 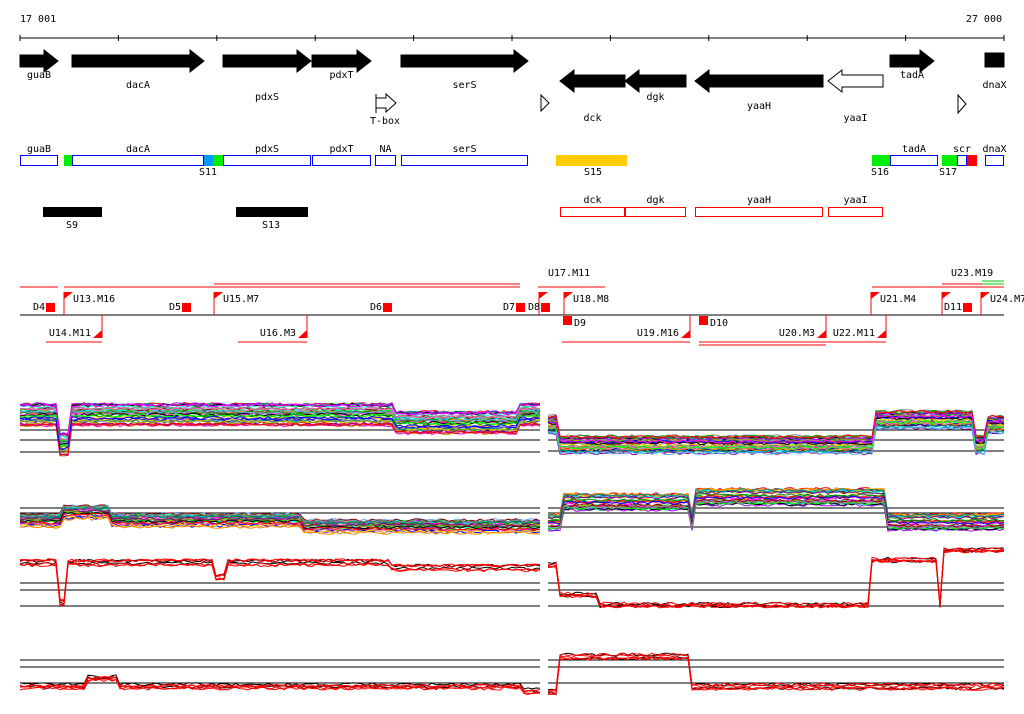 I want to click on d-label: D5, so click(x=175, y=307).